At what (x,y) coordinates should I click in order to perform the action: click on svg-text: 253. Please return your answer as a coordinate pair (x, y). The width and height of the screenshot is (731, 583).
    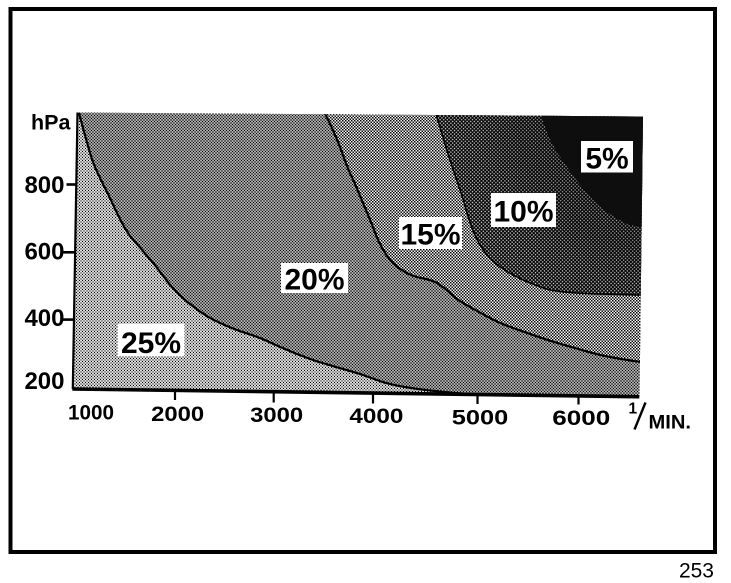
    Looking at the image, I should click on (696, 571).